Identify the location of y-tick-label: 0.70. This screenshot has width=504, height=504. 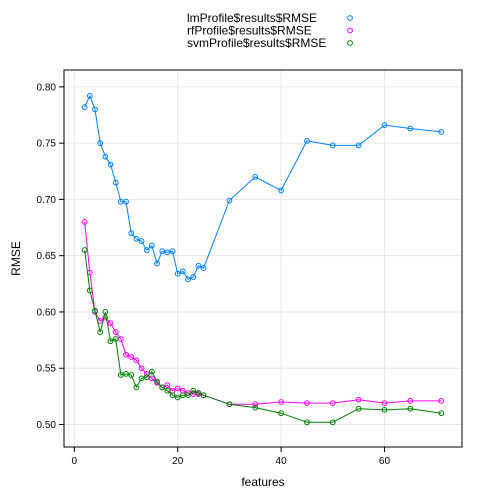
(47, 200).